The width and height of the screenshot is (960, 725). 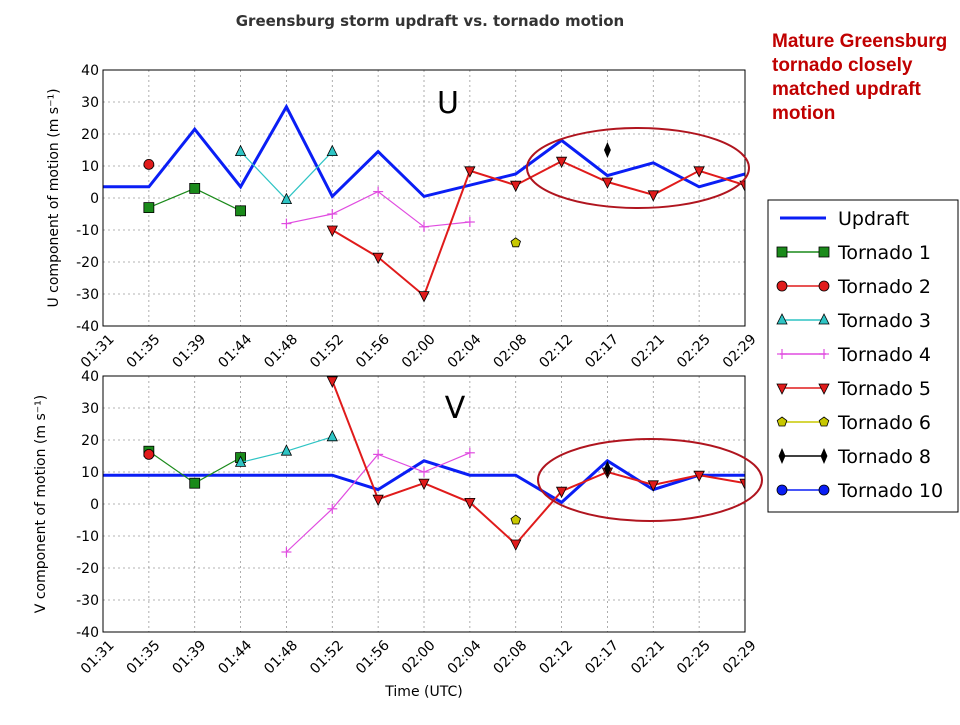 What do you see at coordinates (235, 351) in the screenshot?
I see `x-tick-label: 01:44` at bounding box center [235, 351].